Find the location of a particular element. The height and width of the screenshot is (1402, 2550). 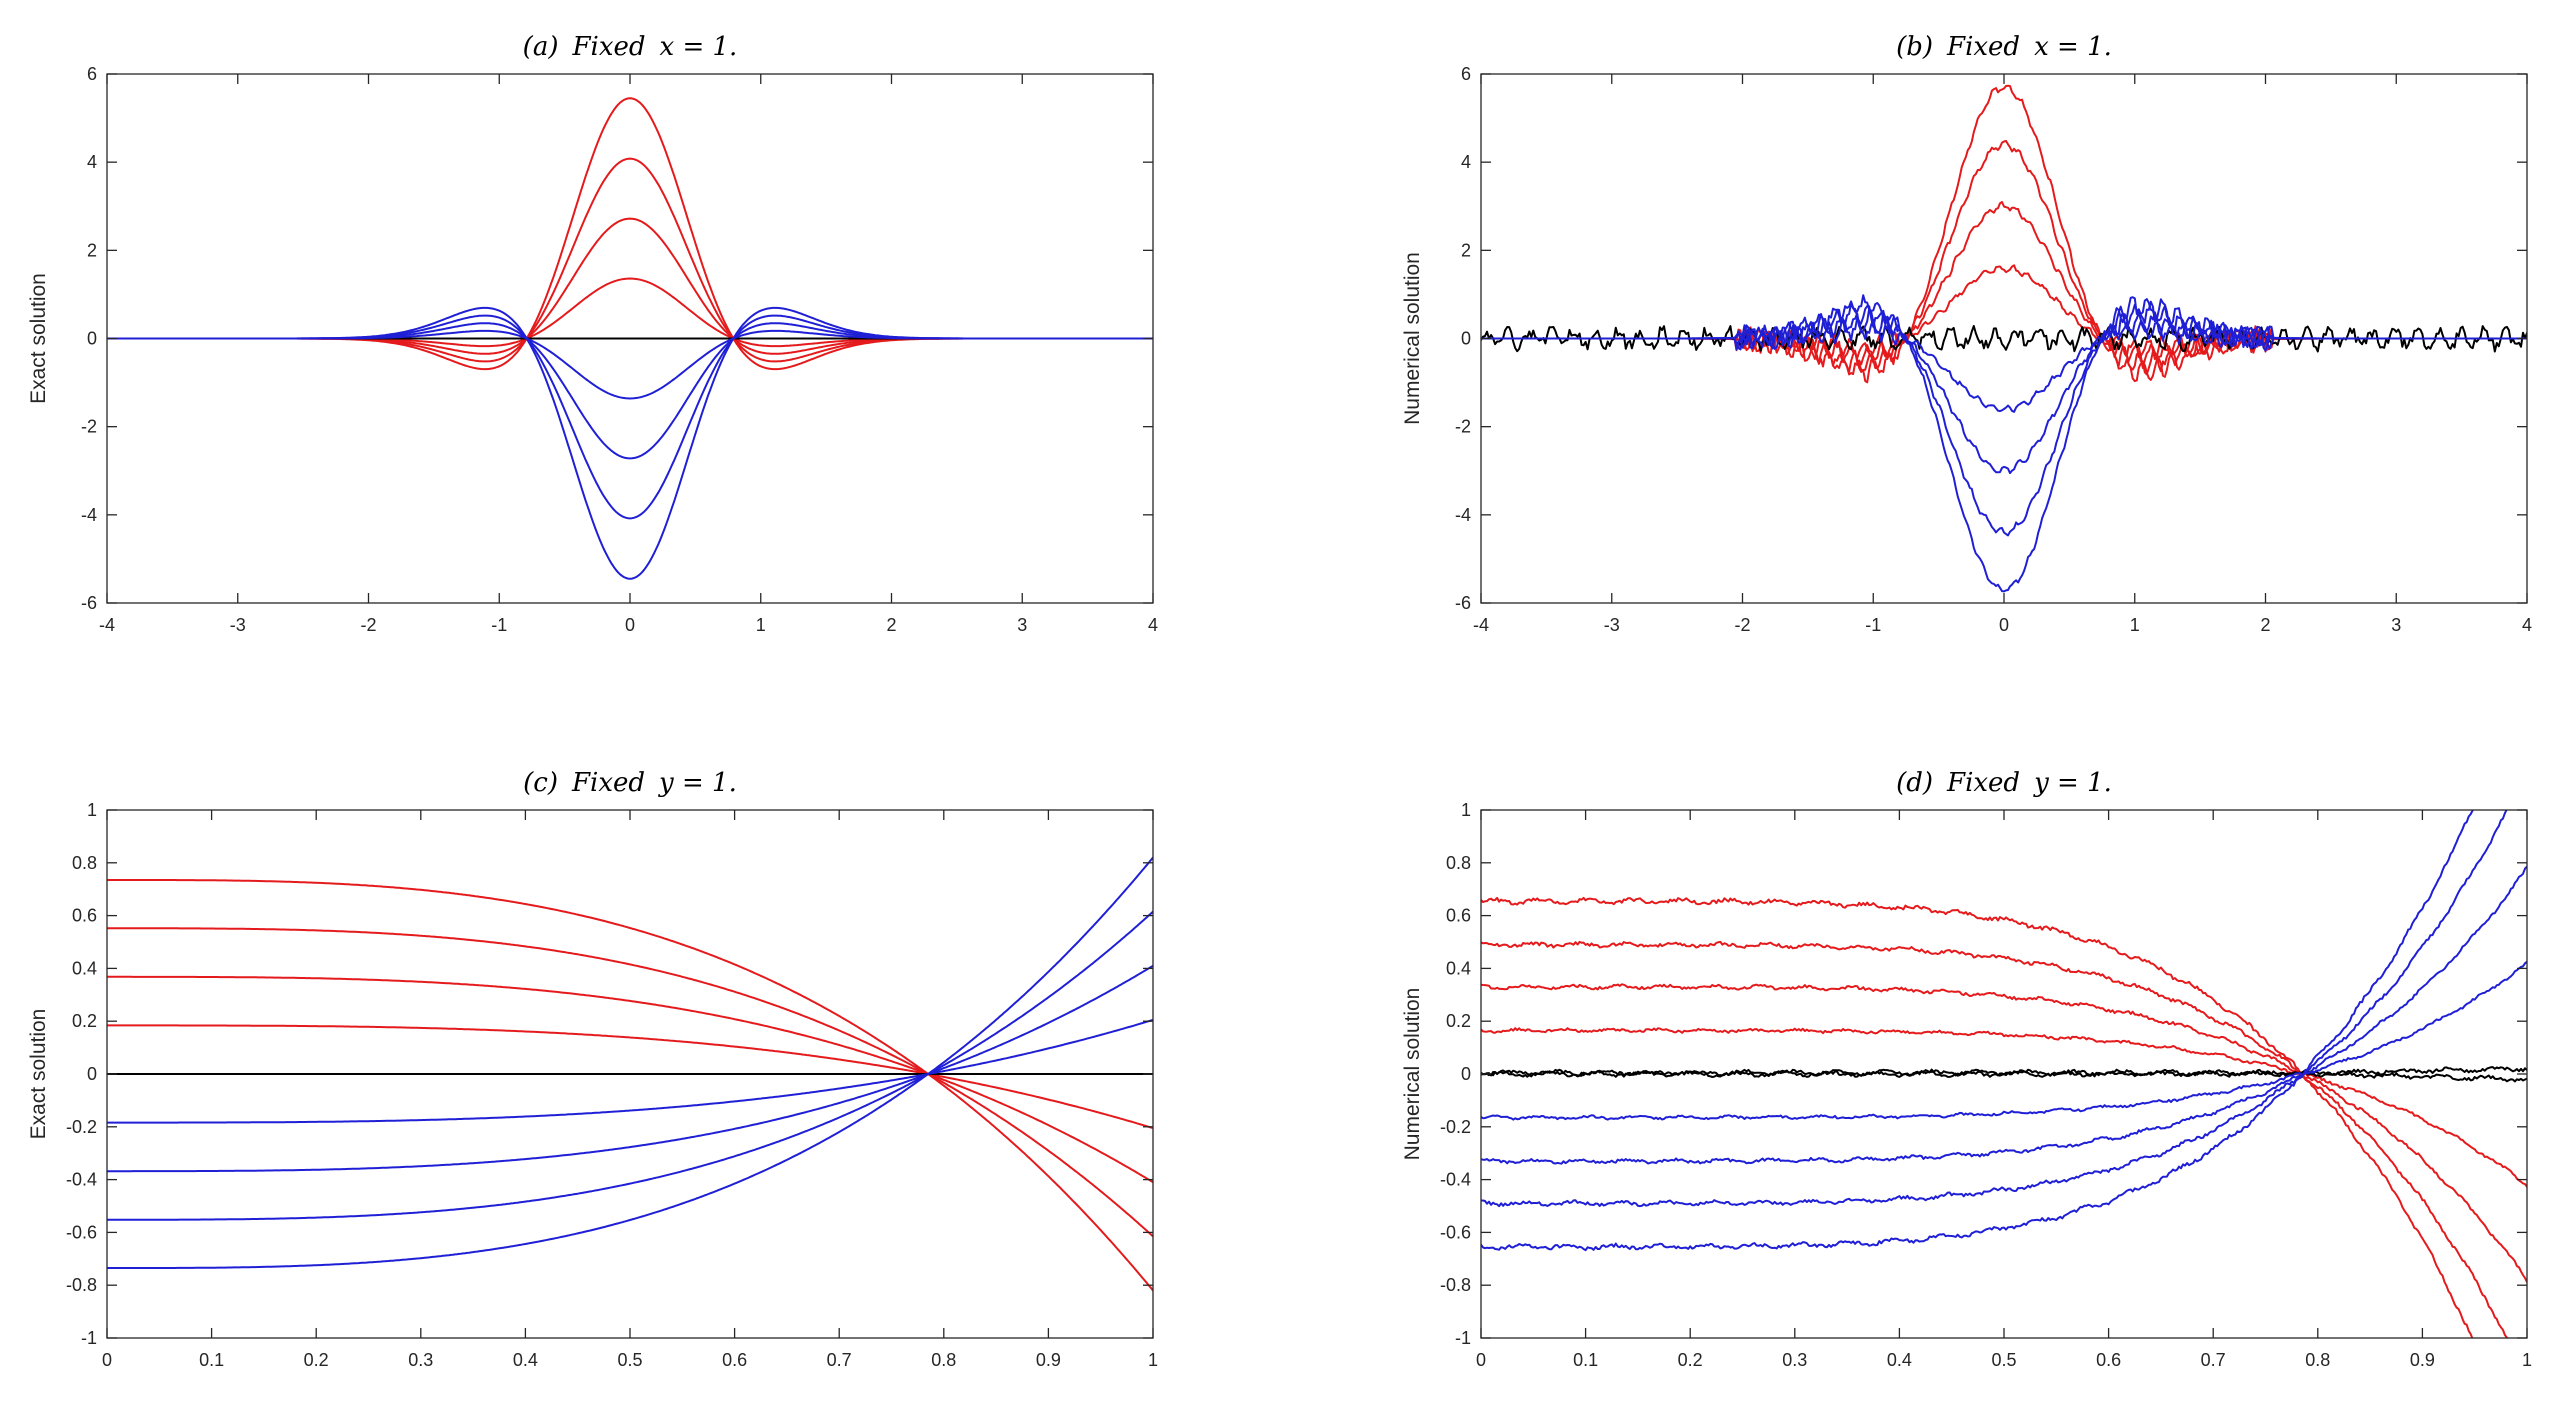

y-tick-label: -0.8 is located at coordinates (81, 1285).